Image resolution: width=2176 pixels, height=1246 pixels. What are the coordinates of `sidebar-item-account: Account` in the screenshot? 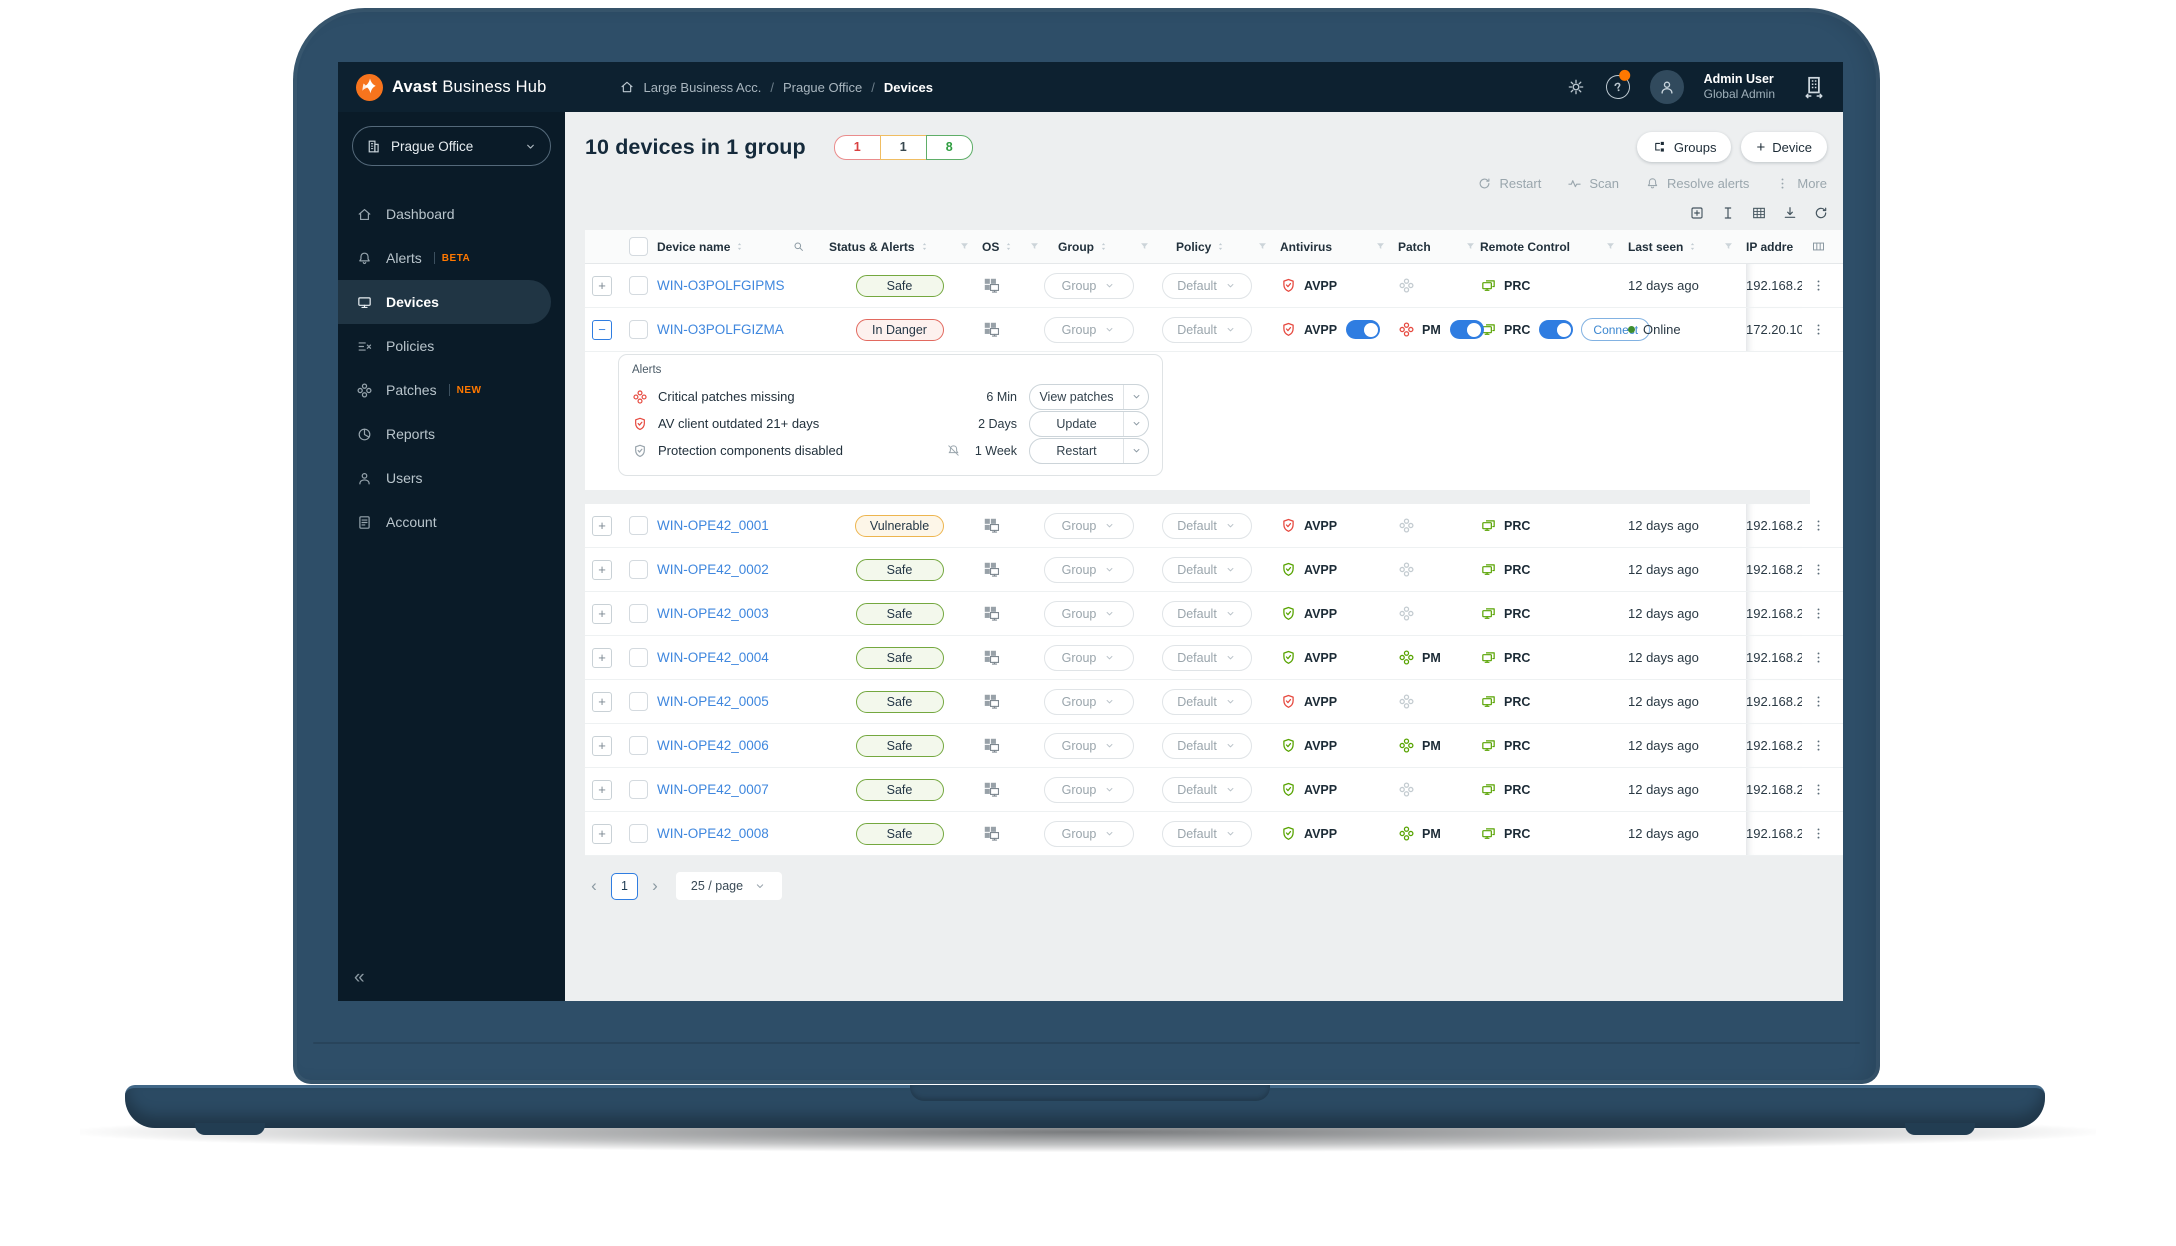 It's located at (451, 522).